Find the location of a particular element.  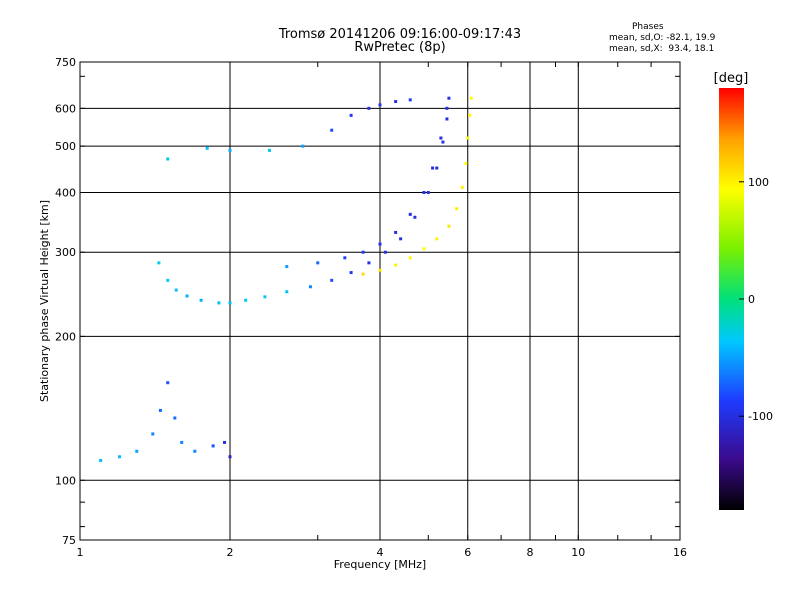

x-tick-label: 8 is located at coordinates (530, 552).